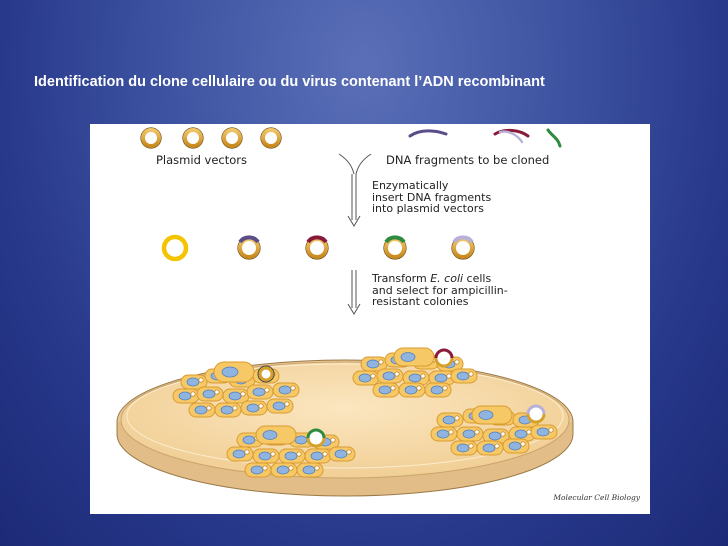 Image resolution: width=728 pixels, height=546 pixels. Describe the element at coordinates (468, 160) in the screenshot. I see `dna-fragments-label: DNA fragments to be cloned` at that location.